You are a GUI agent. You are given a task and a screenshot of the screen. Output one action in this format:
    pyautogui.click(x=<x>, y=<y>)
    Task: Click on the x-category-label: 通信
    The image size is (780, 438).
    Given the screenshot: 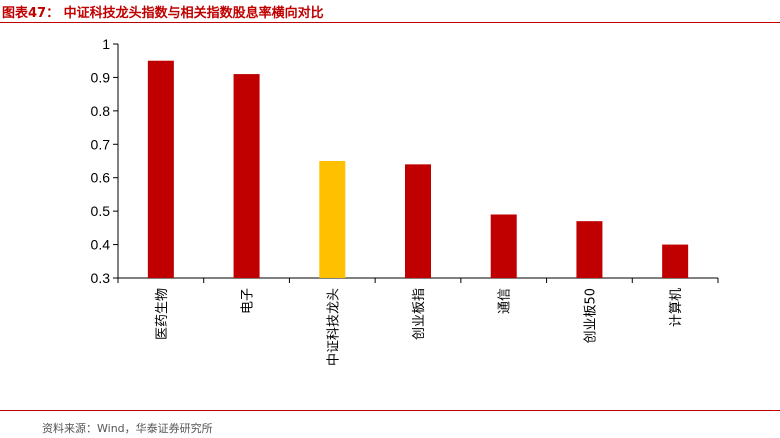 What is the action you would take?
    pyautogui.click(x=505, y=301)
    